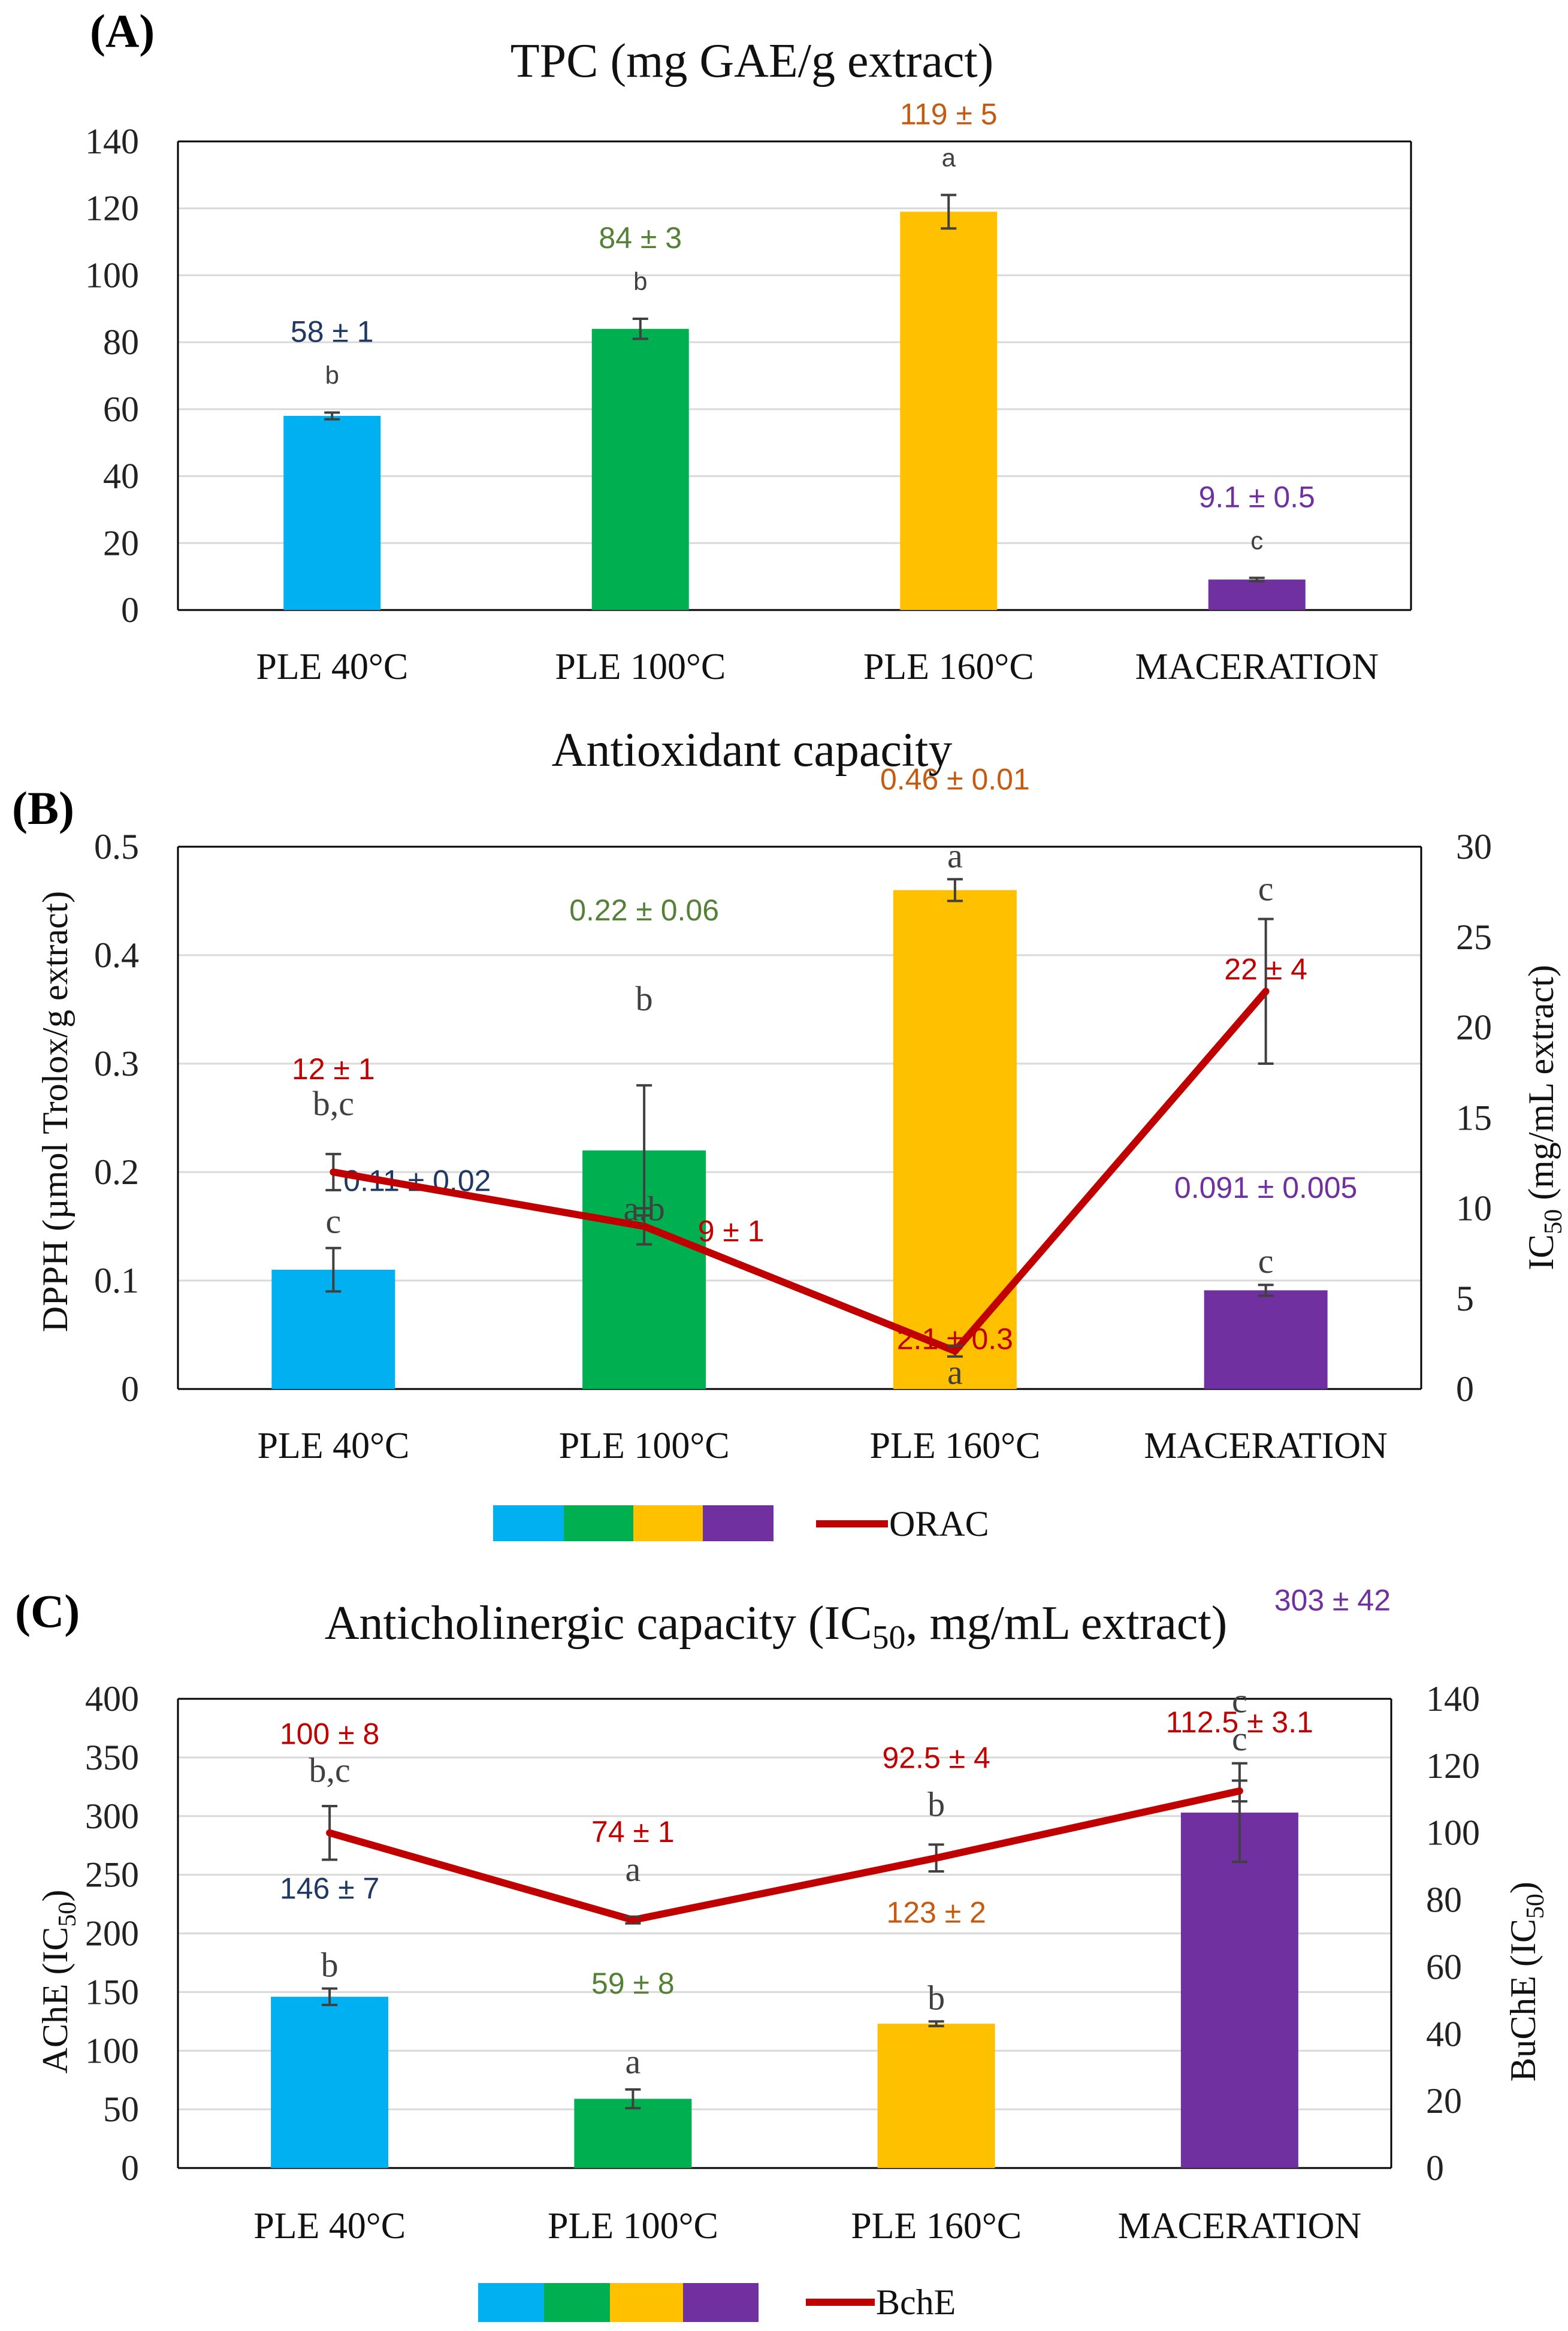  I want to click on y-tick-left-label: 0.3, so click(116, 1063).